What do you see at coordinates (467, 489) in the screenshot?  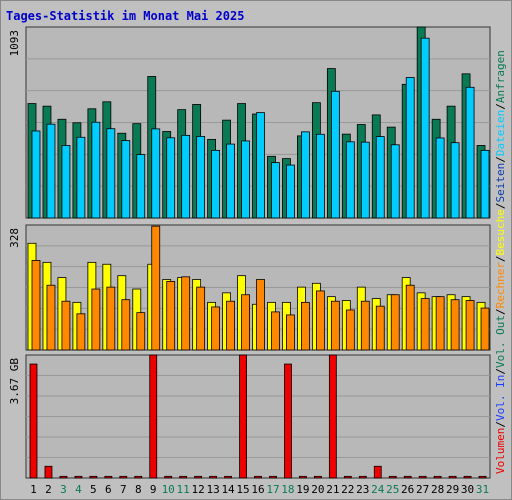 I see `x-tick-label: 30` at bounding box center [467, 489].